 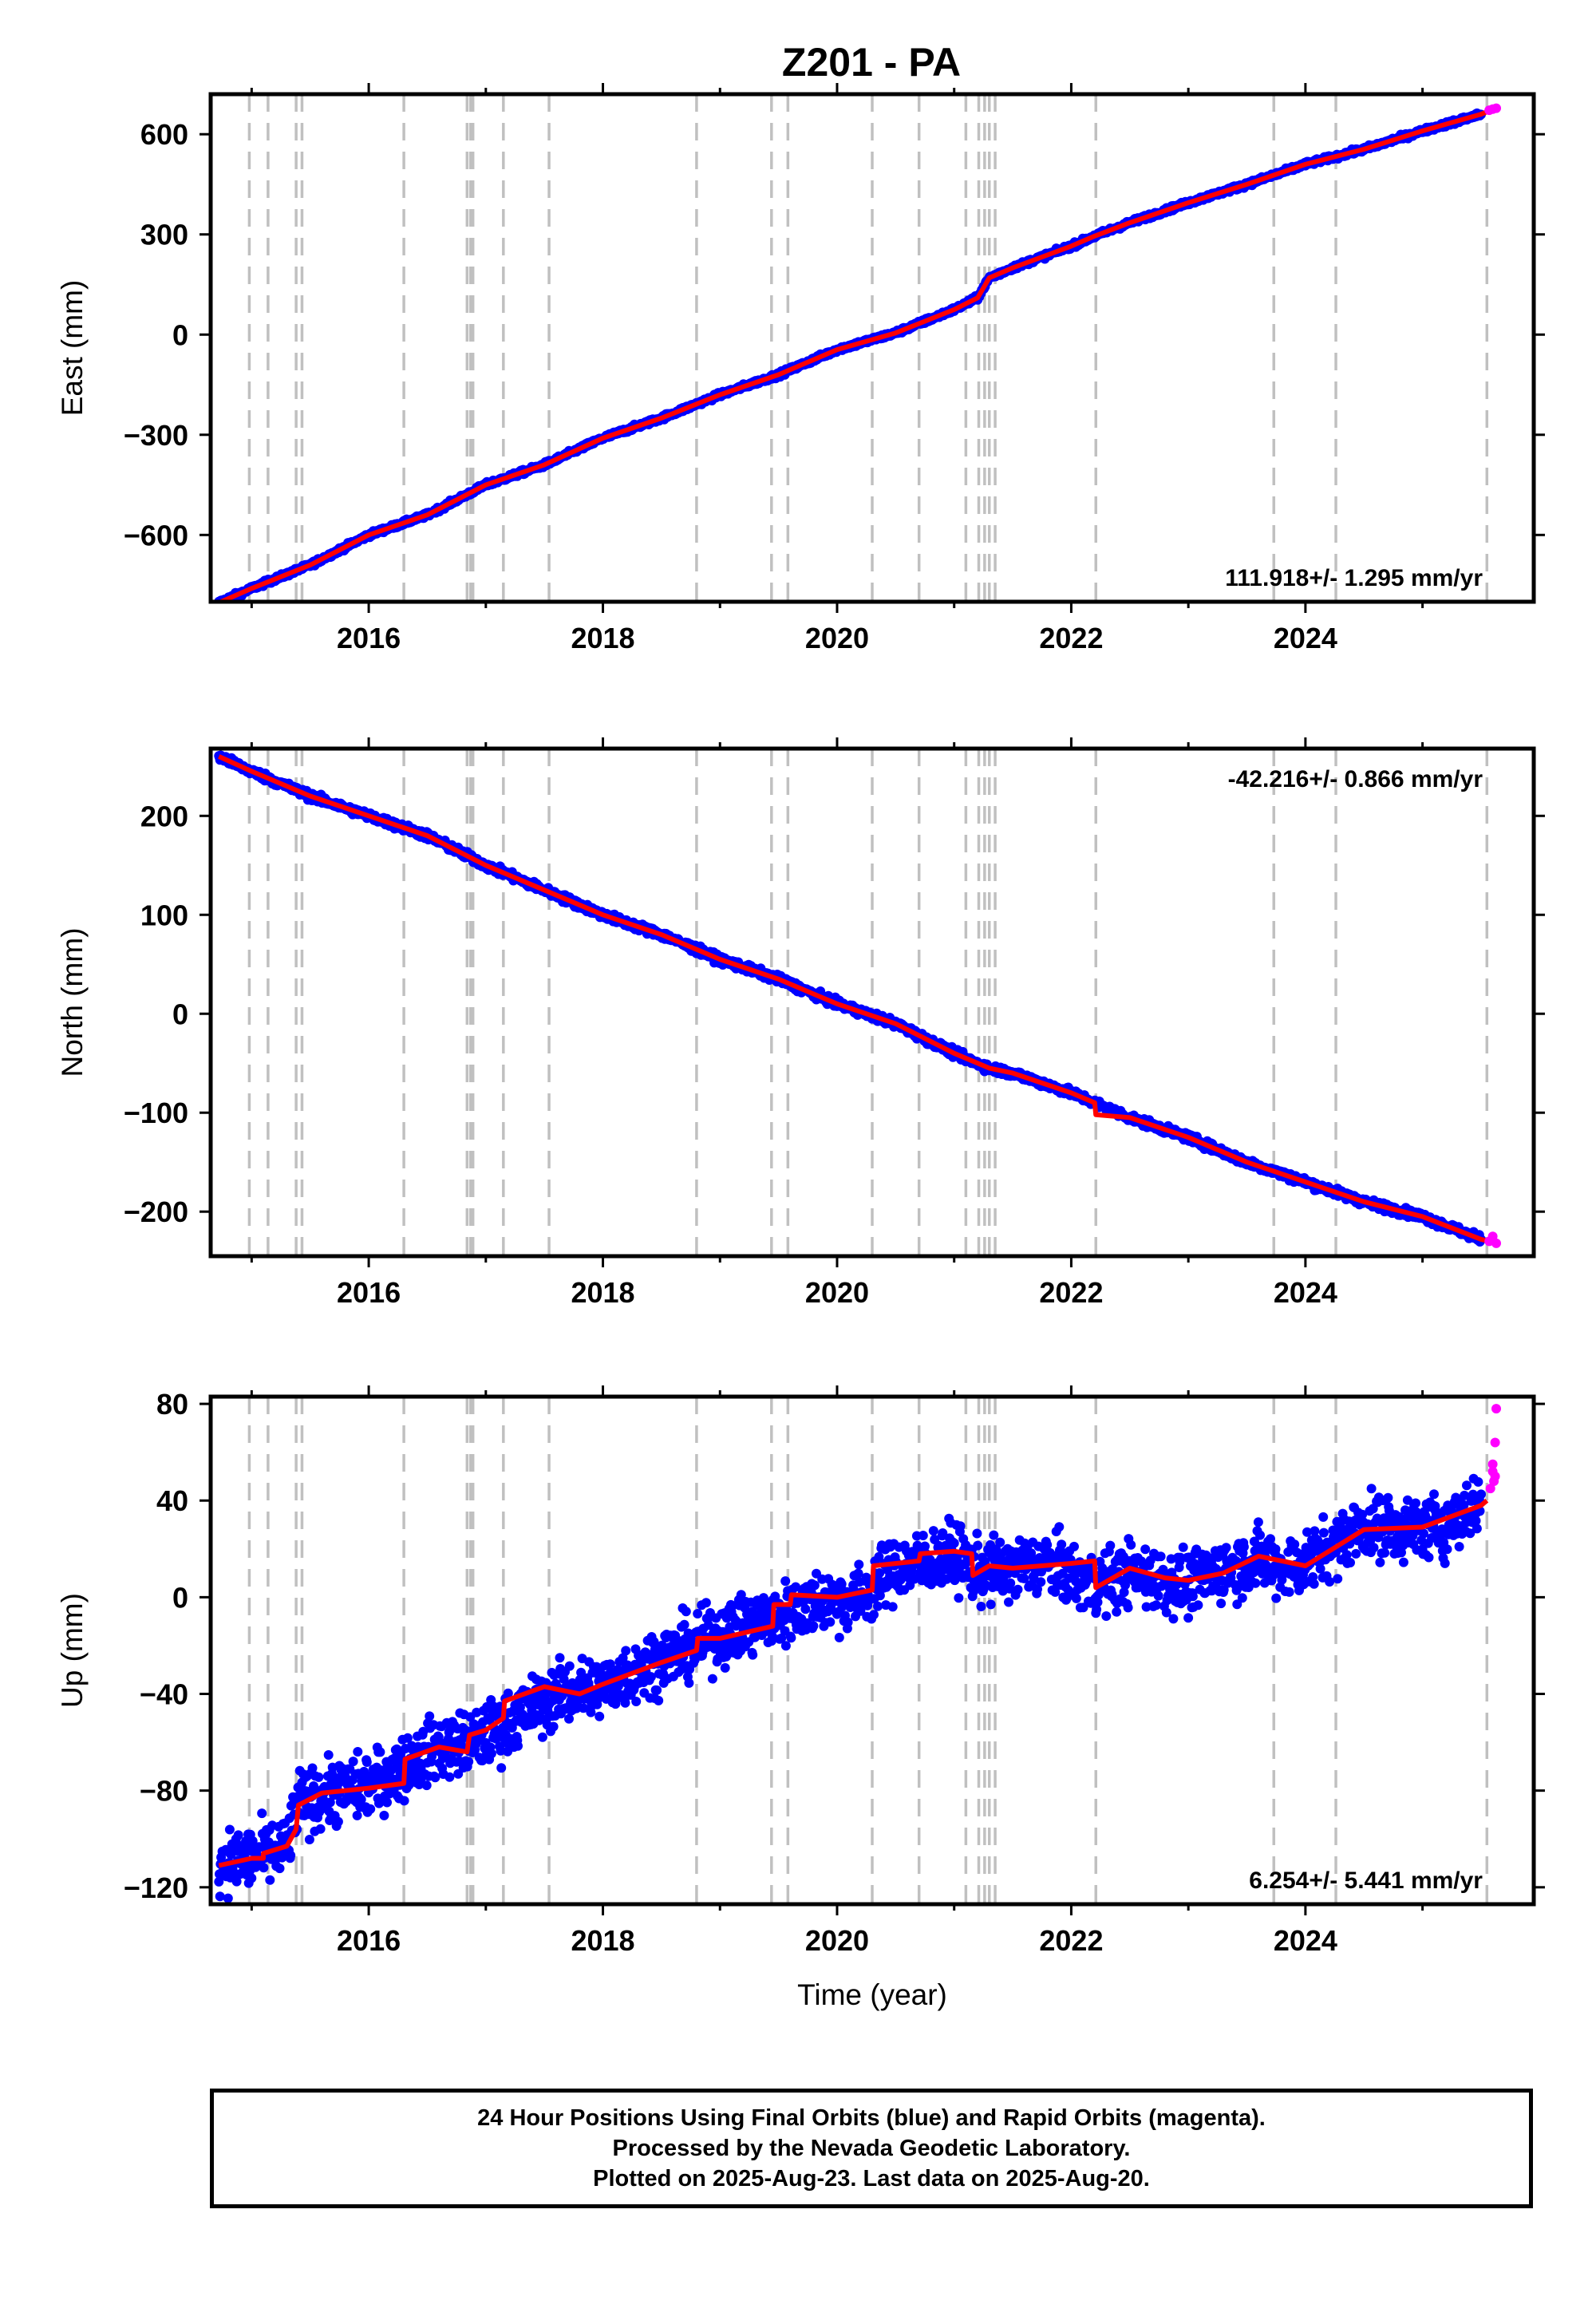 I want to click on east-y-axis-label: East (mm), so click(x=72, y=348).